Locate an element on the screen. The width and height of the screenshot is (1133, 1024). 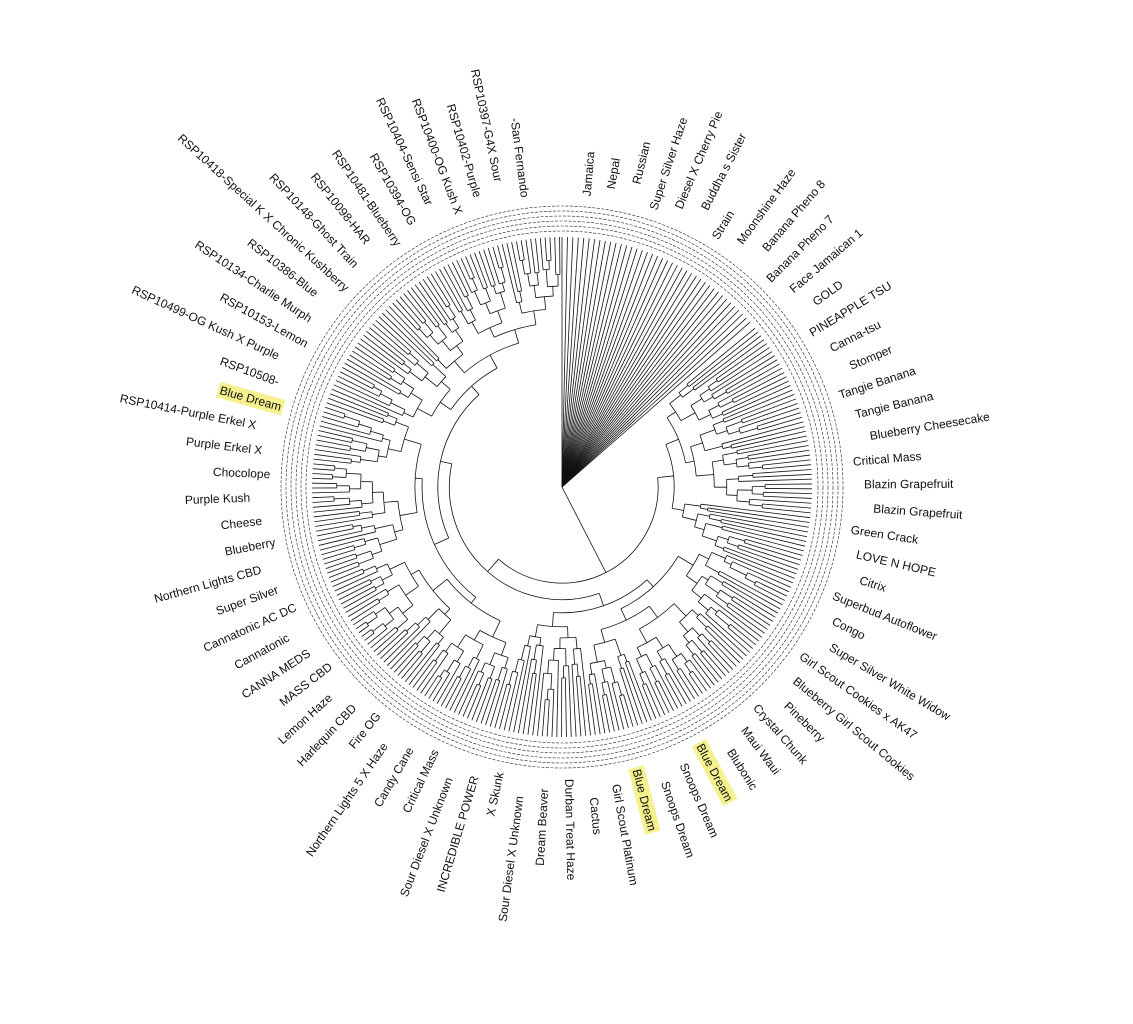
leaf-label: Purple Erkel X is located at coordinates (224, 445).